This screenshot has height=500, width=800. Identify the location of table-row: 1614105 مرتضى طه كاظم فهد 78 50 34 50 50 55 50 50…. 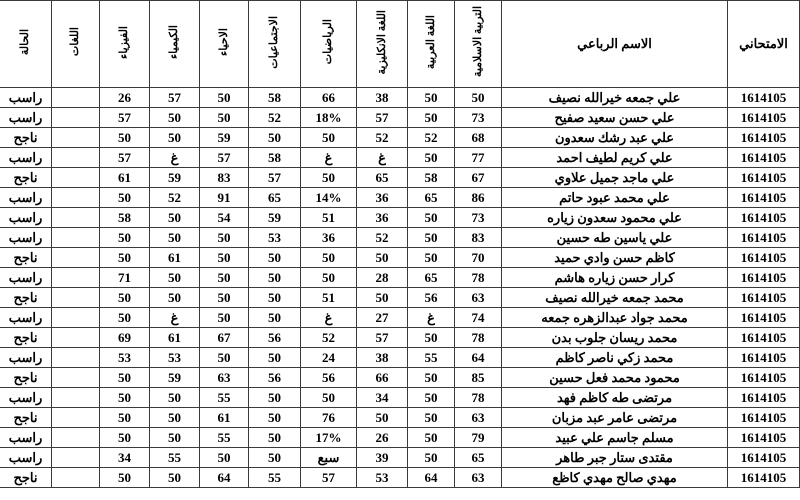
(400, 397).